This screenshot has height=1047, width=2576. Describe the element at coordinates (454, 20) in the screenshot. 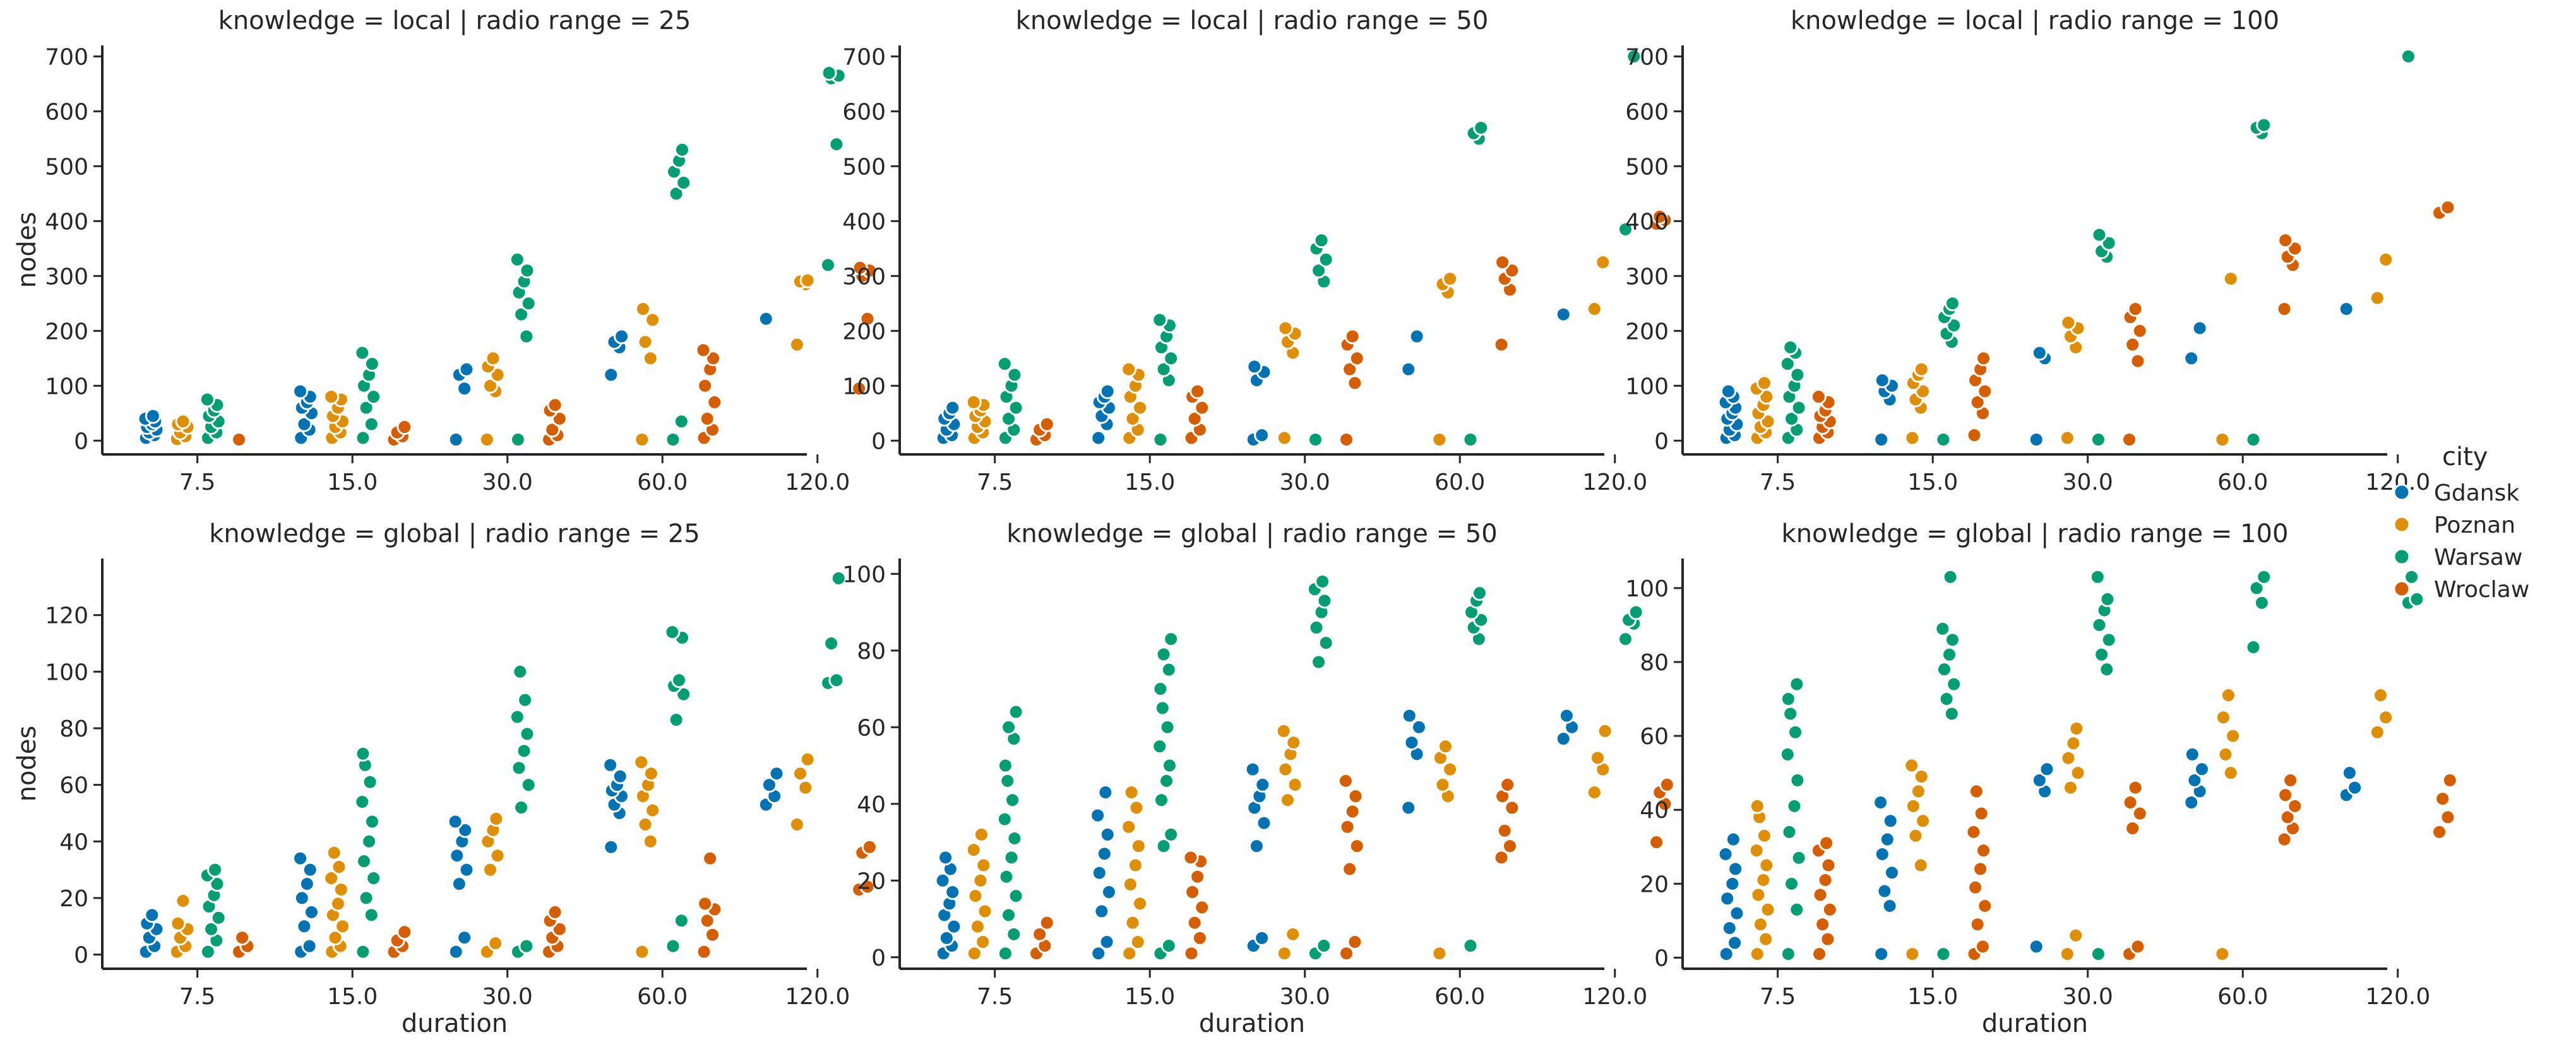

I see `panel-title: knowledge = local | radio range = 25` at that location.